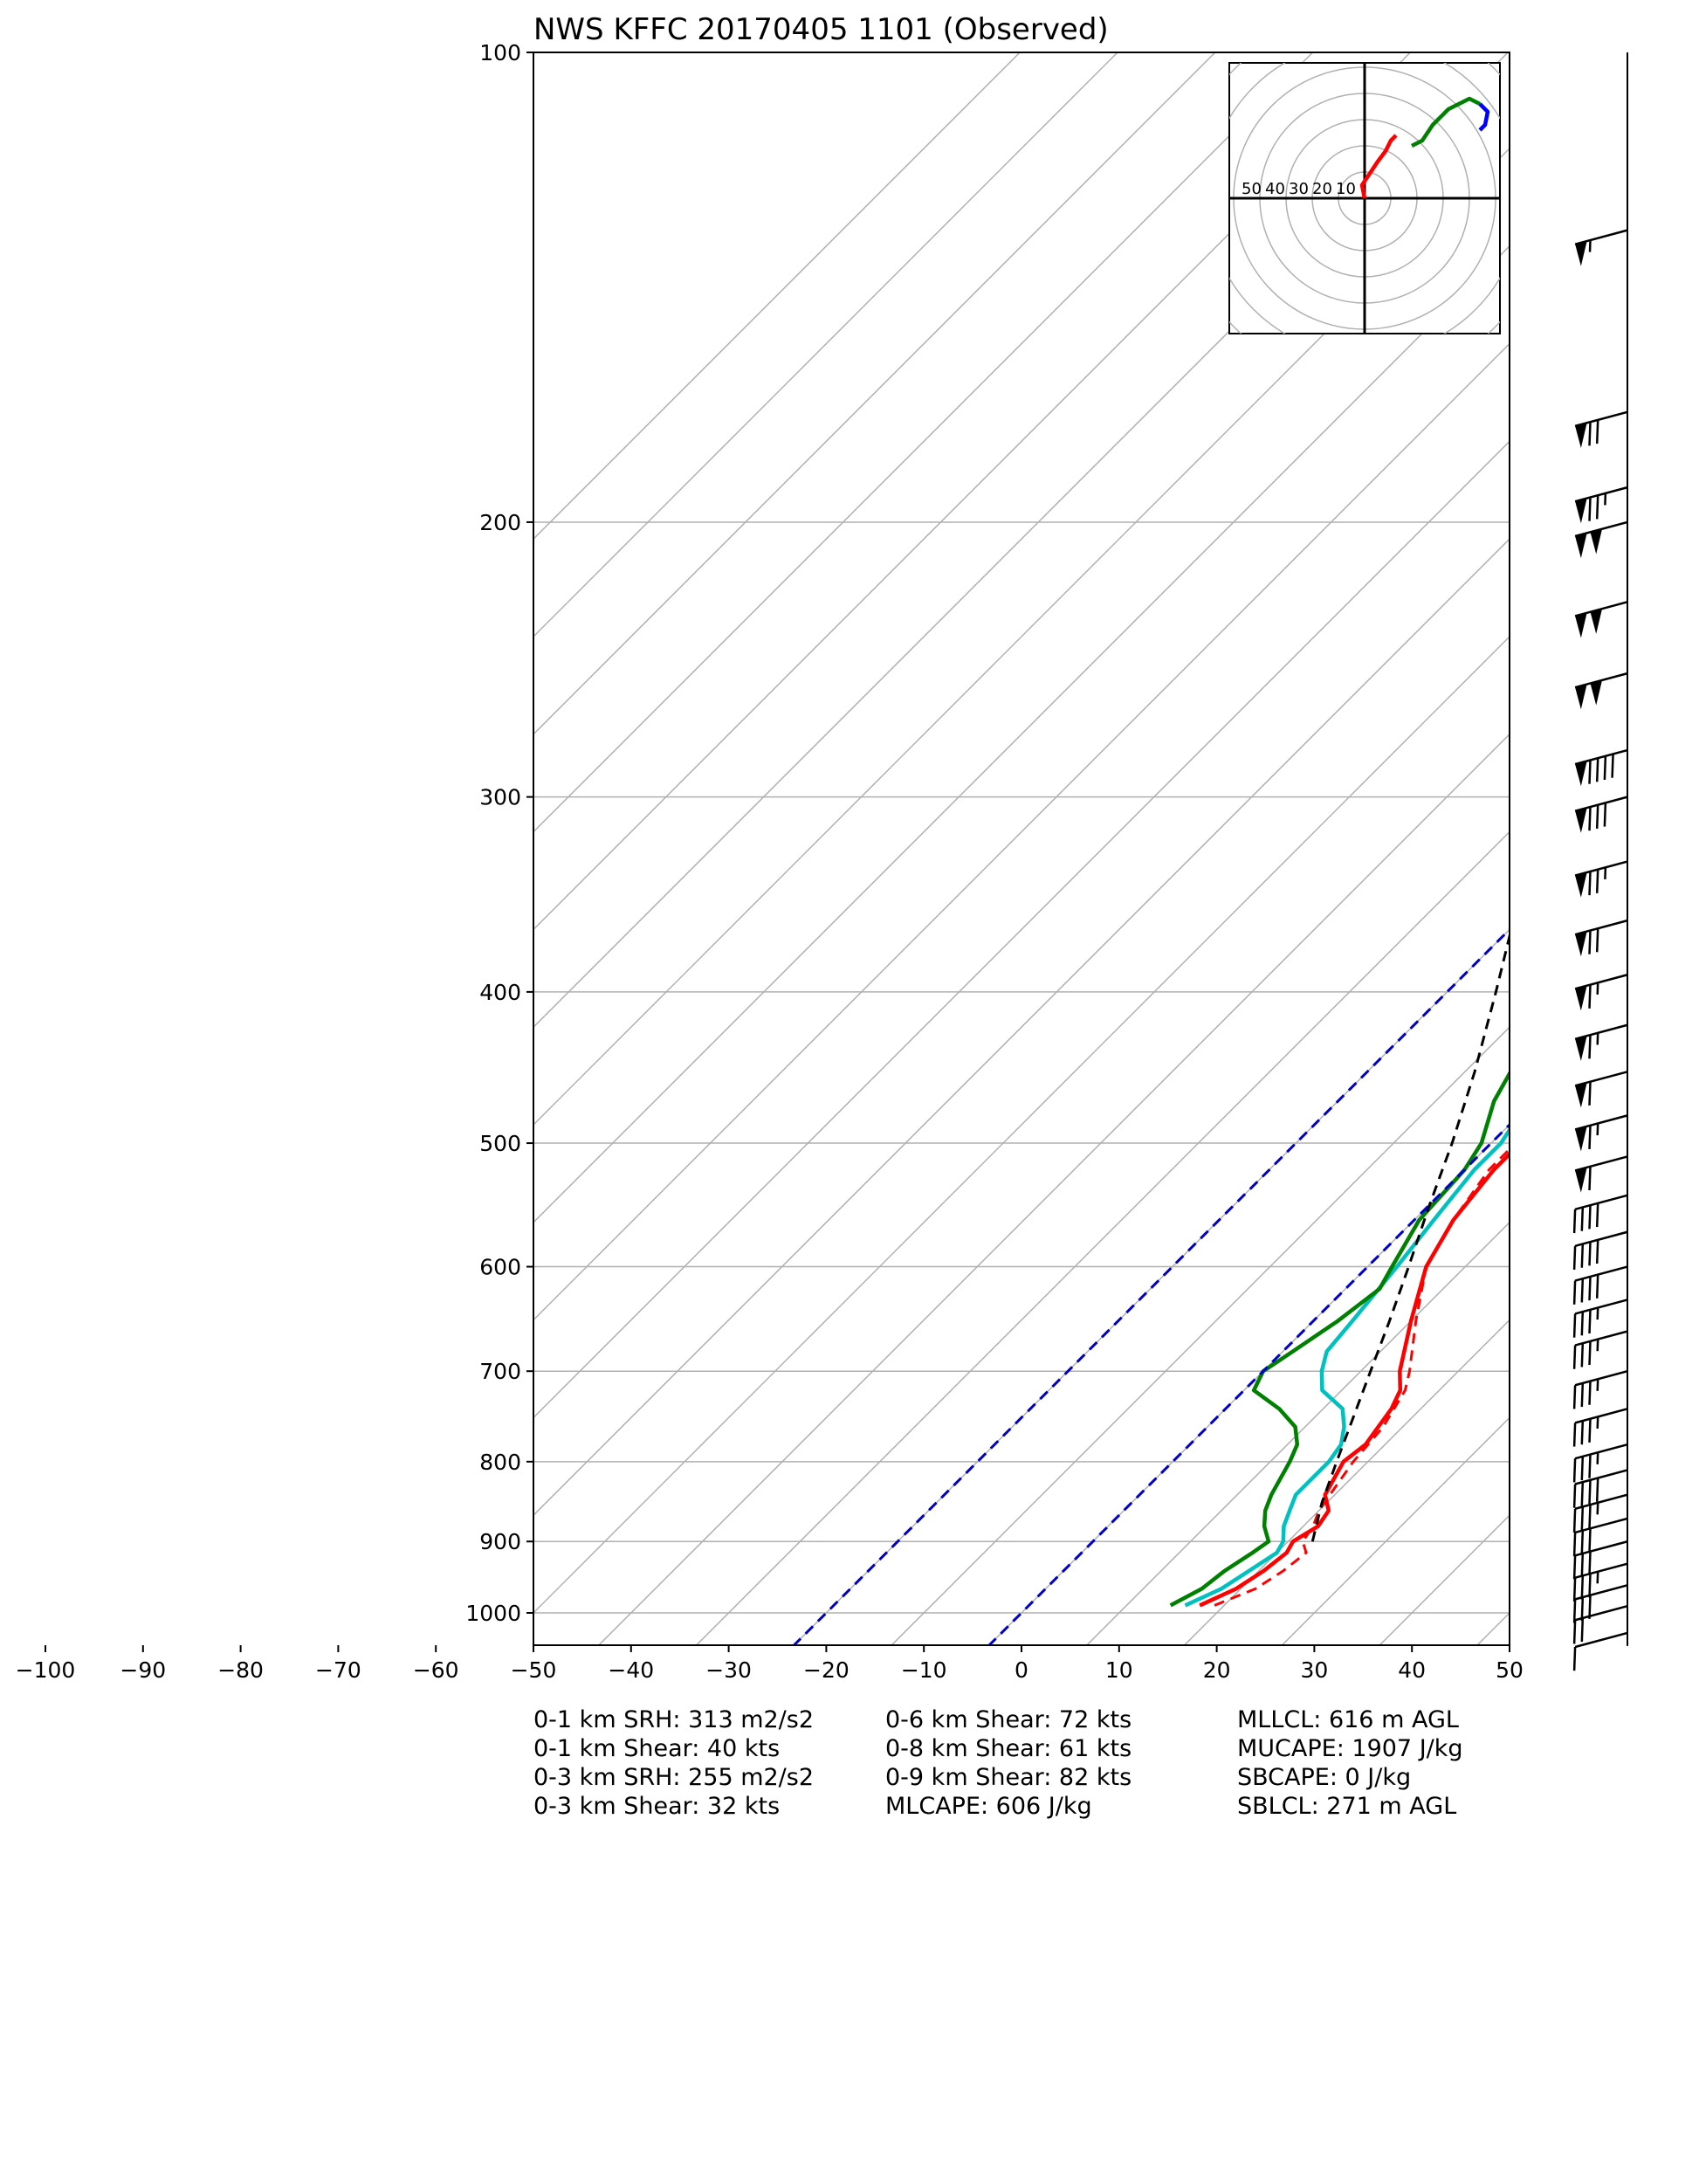 This screenshot has width=1699, height=2184. What do you see at coordinates (1322, 189) in the screenshot?
I see `hodograph-ring-label: 20` at bounding box center [1322, 189].